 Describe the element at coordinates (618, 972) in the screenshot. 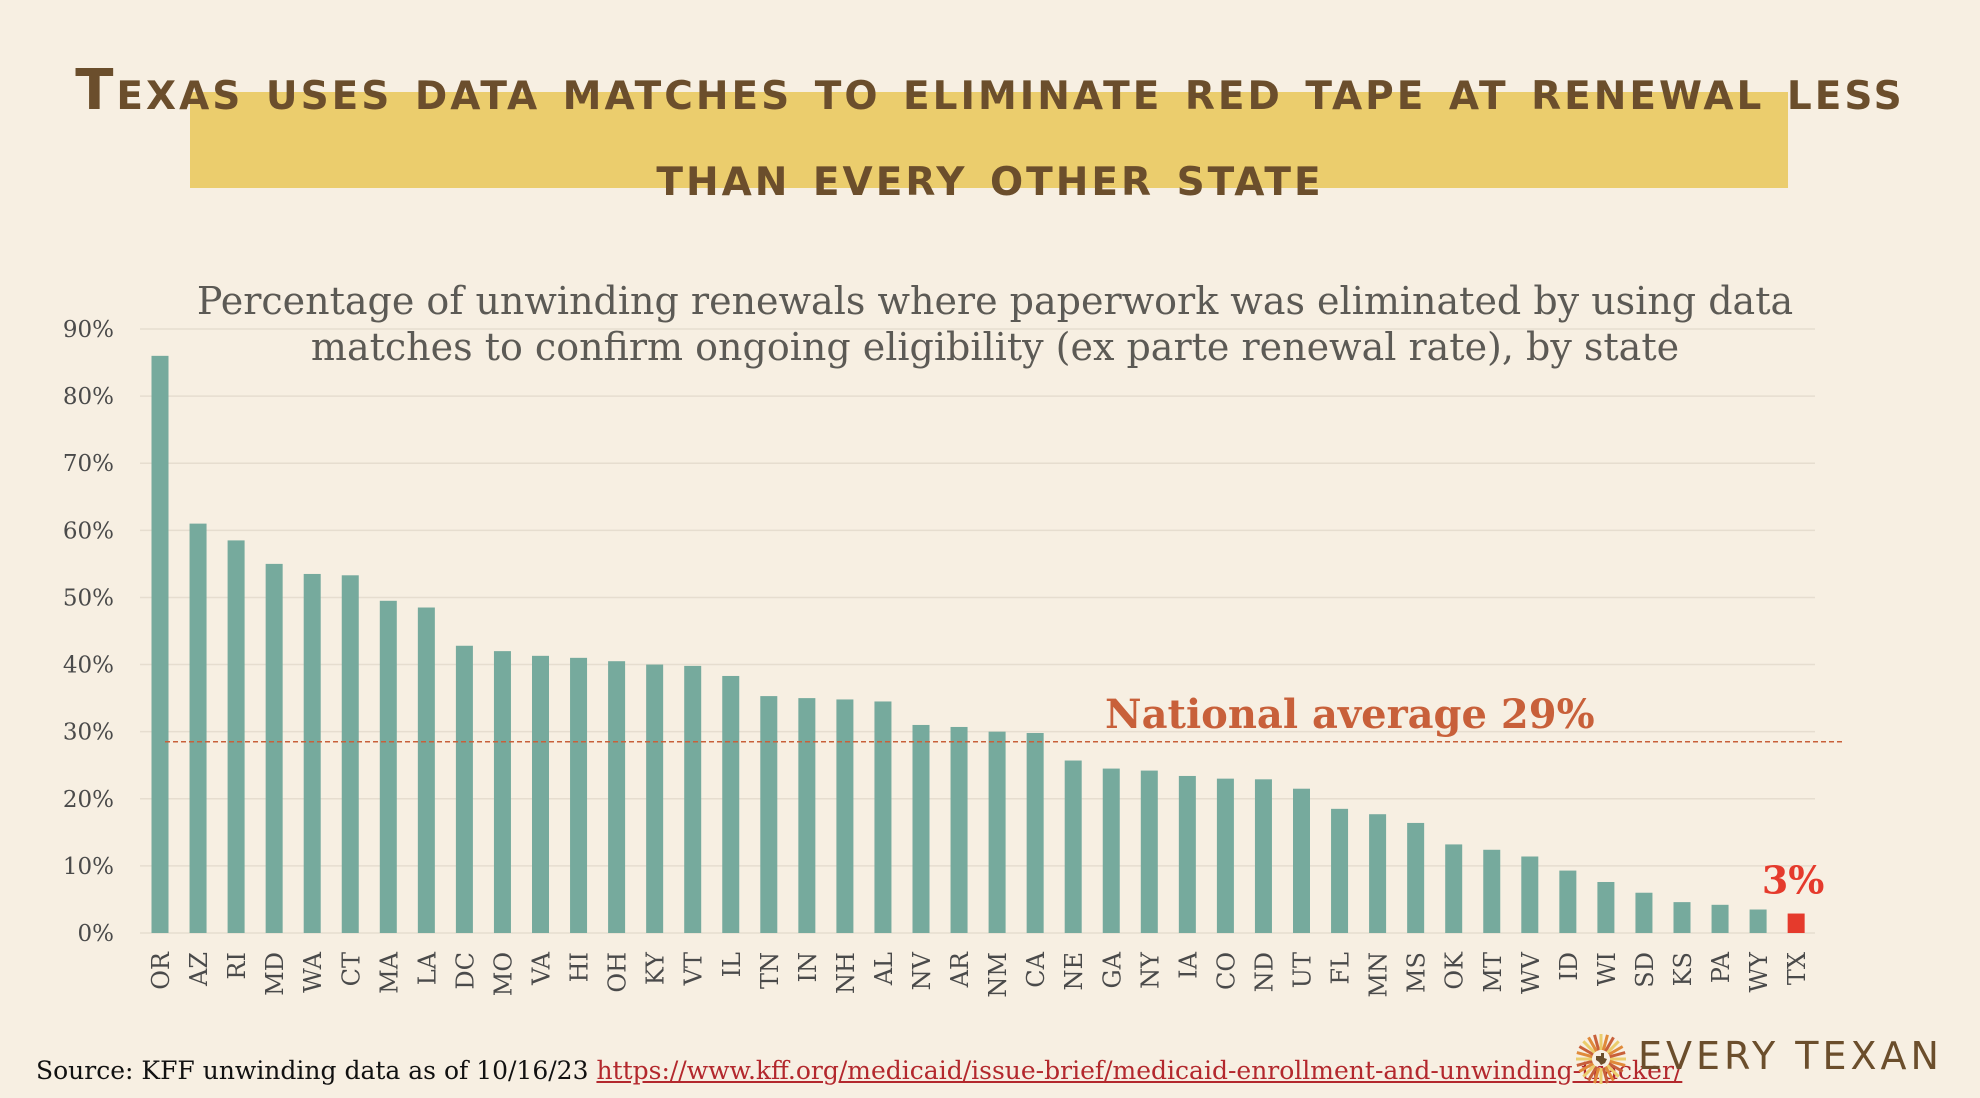

I see `x-tick-label: OH` at that location.